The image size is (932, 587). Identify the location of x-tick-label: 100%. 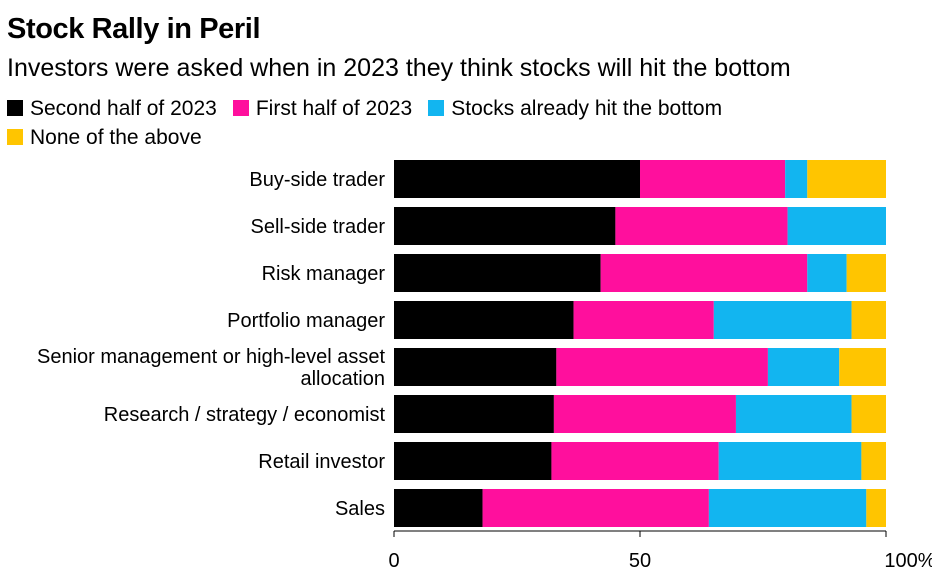
(908, 561).